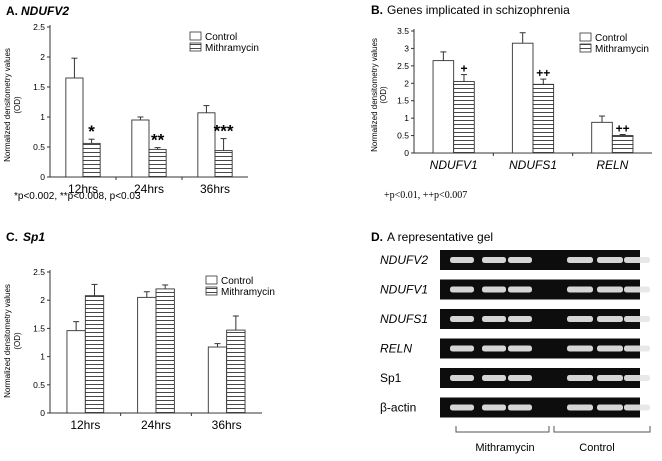 This screenshot has width=662, height=461. Describe the element at coordinates (34, 237) in the screenshot. I see `panel-c-title: Sp1` at that location.